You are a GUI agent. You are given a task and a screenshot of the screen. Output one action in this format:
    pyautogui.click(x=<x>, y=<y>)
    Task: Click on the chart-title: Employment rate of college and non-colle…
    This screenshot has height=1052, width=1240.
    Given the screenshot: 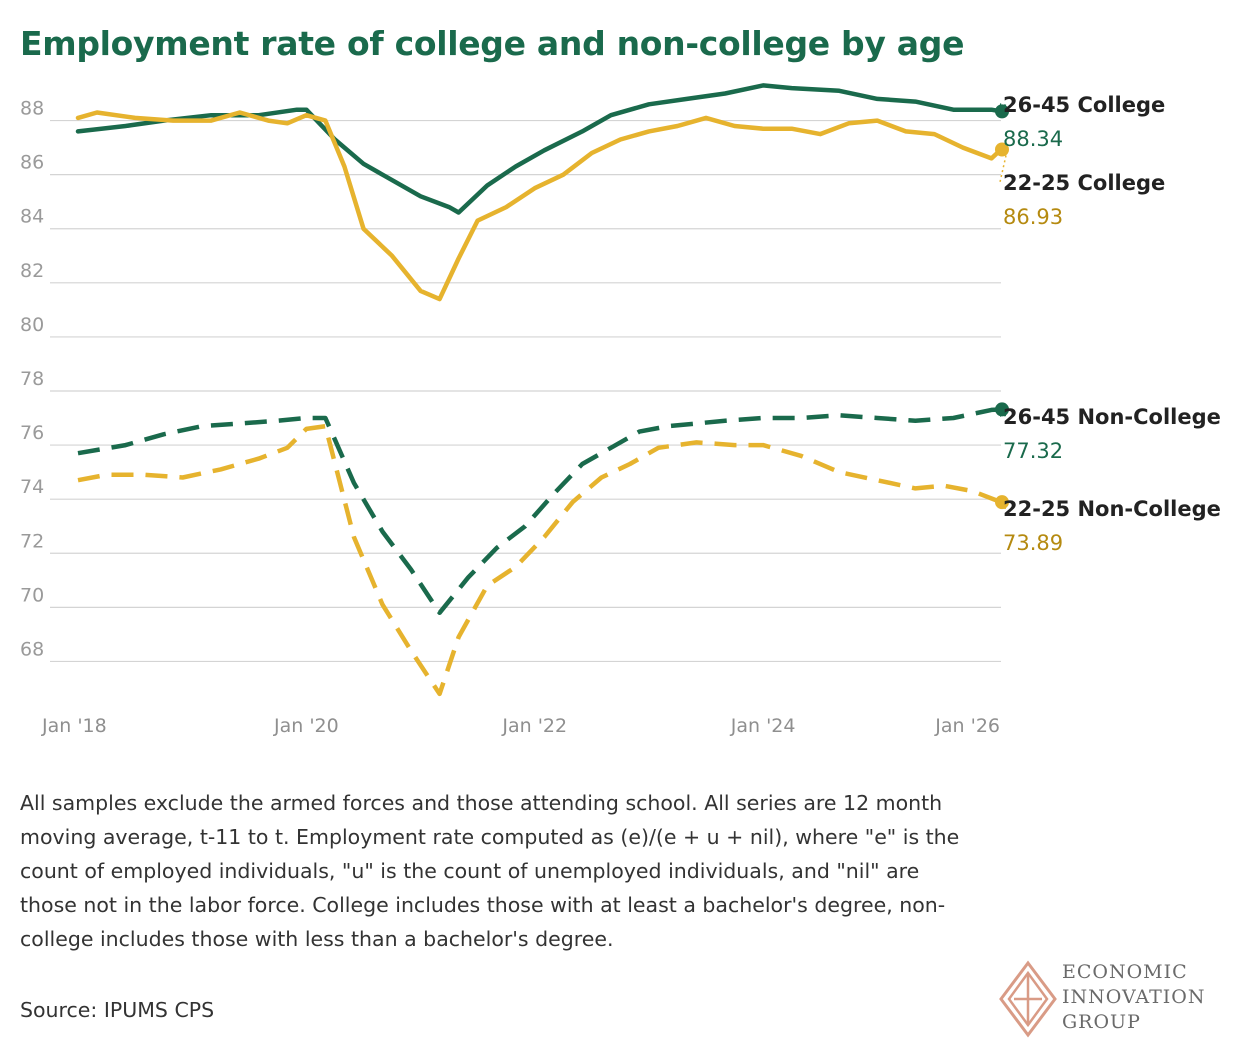 What is the action you would take?
    pyautogui.click(x=492, y=43)
    